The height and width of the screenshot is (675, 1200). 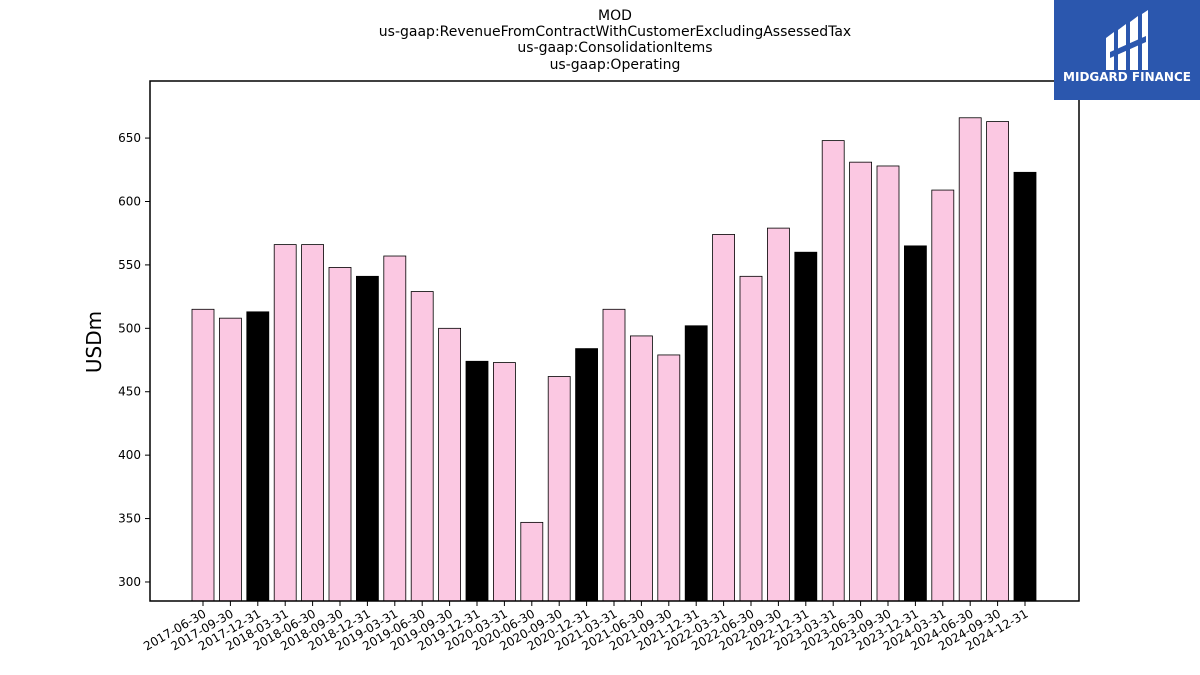 I want to click on y-tick-label: 550, so click(x=129, y=265).